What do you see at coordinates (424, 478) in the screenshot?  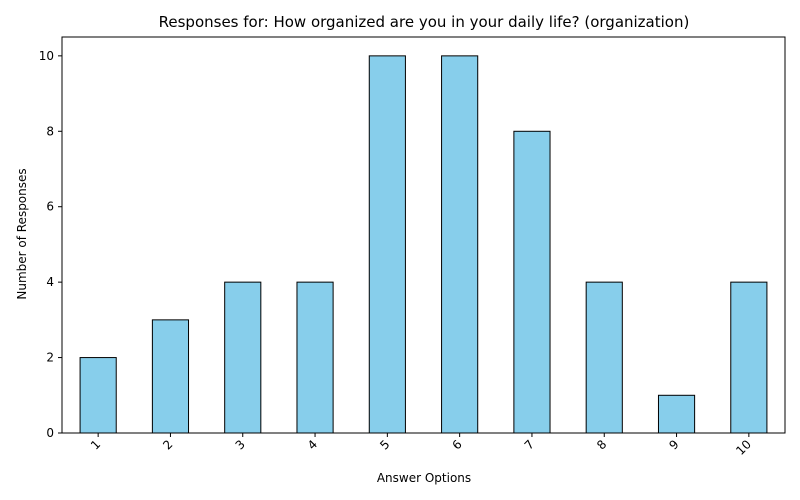 I see `x-axis-label: Answer Options` at bounding box center [424, 478].